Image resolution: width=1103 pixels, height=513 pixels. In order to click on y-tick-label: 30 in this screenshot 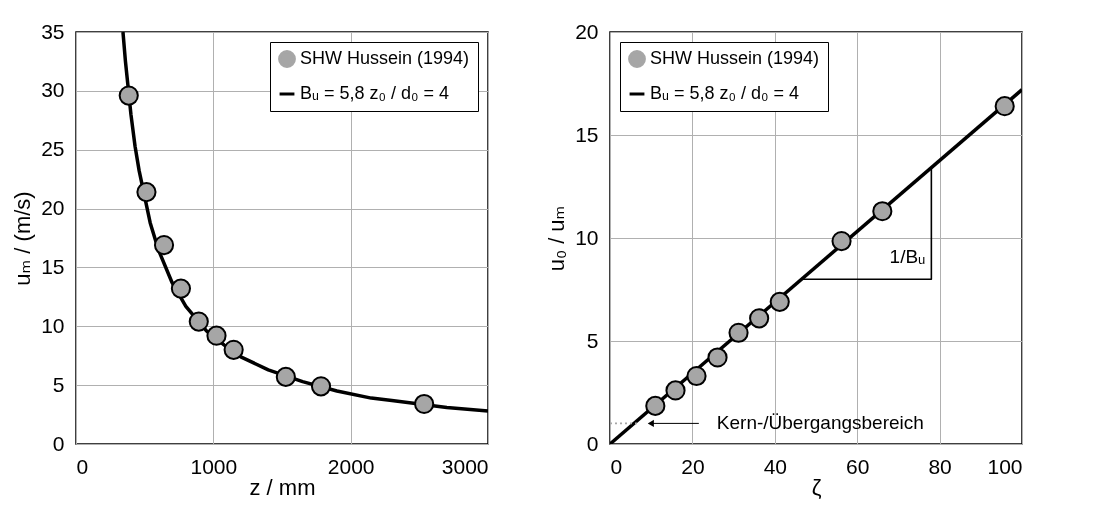, I will do `click(53, 90)`.